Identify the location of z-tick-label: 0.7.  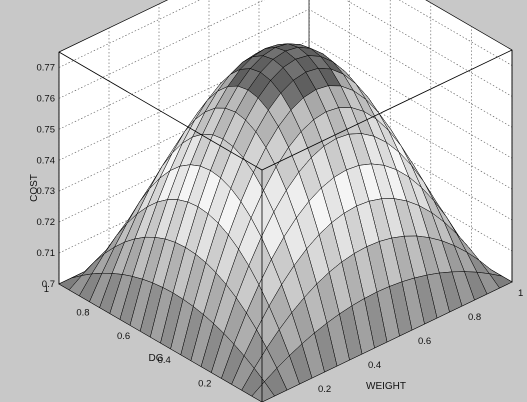
(48, 284).